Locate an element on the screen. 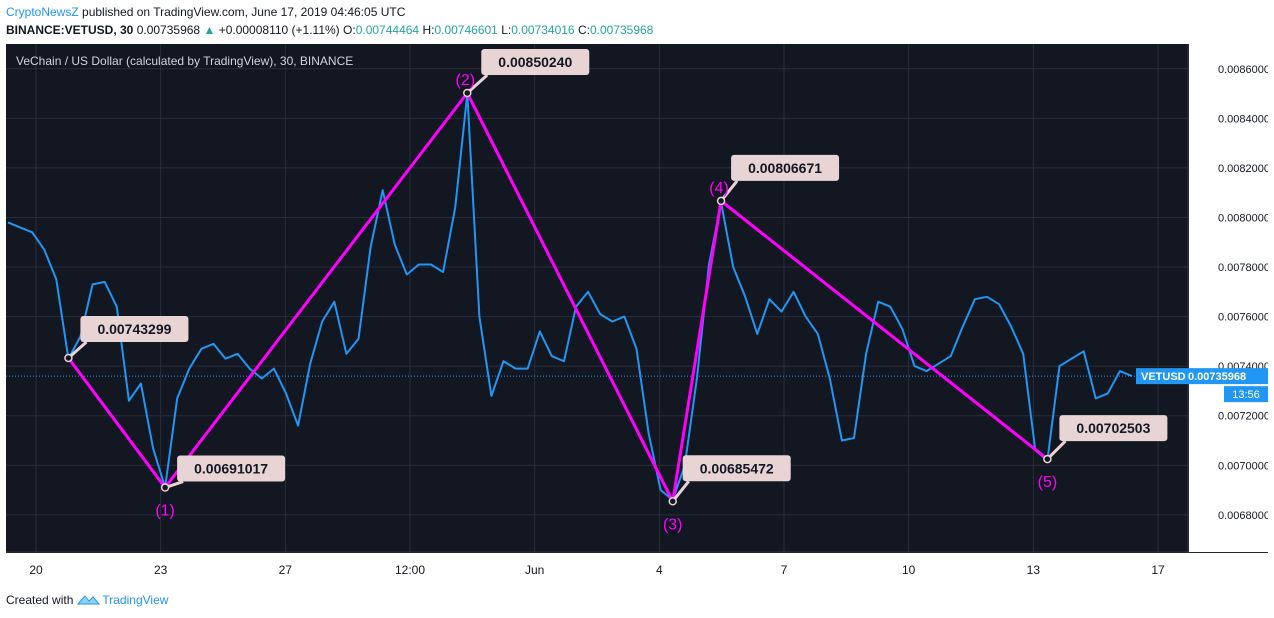  price-change: +0.00008110 (+1.11%) is located at coordinates (279, 30).